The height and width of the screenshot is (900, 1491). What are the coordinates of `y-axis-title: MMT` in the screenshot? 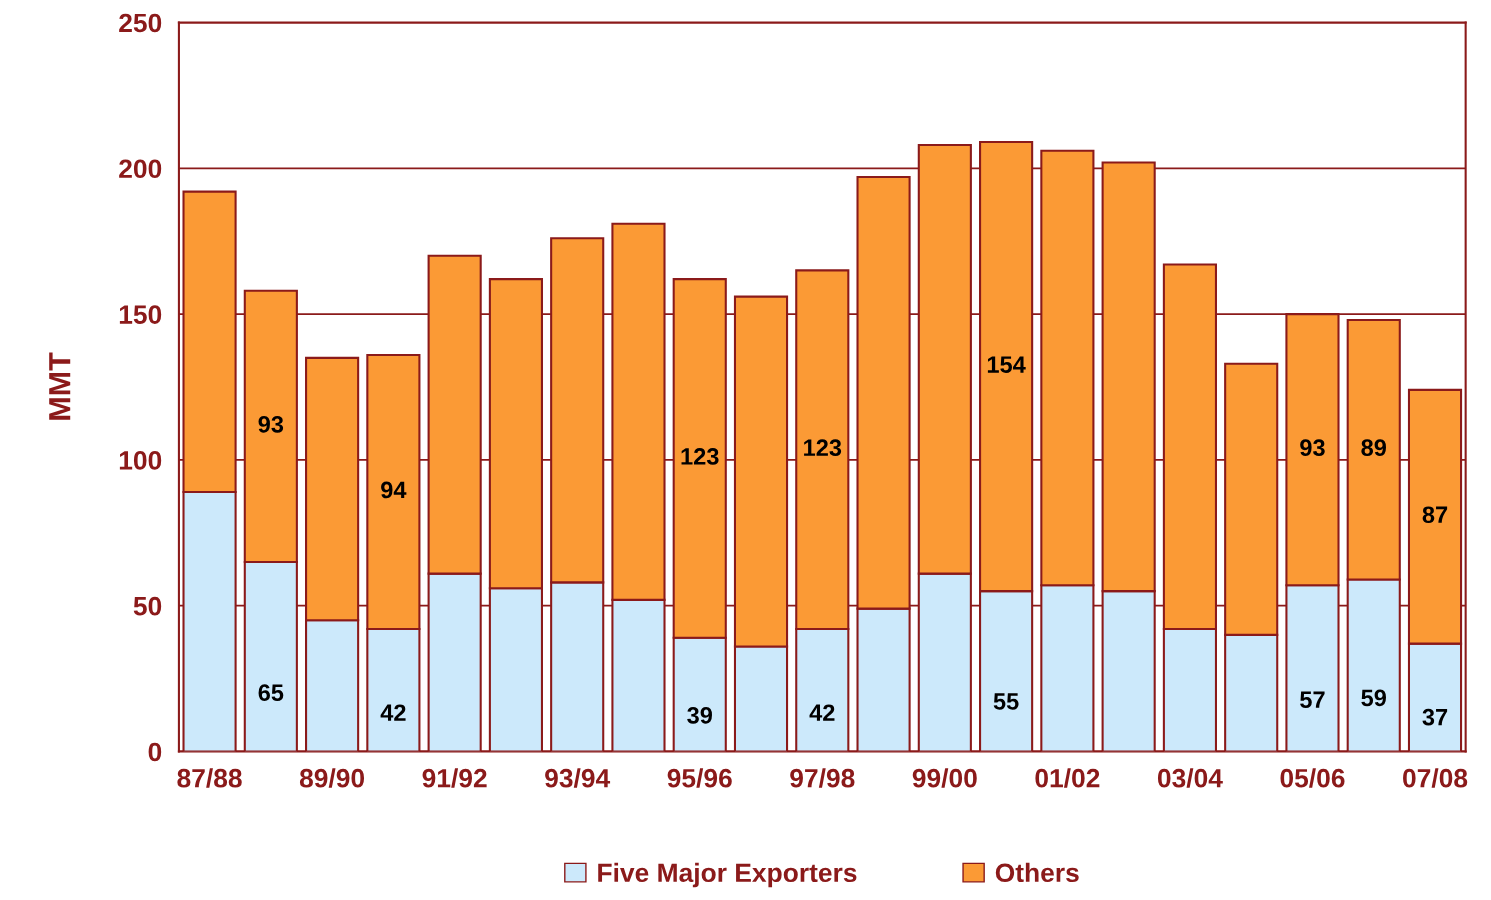 It's located at (60, 386).